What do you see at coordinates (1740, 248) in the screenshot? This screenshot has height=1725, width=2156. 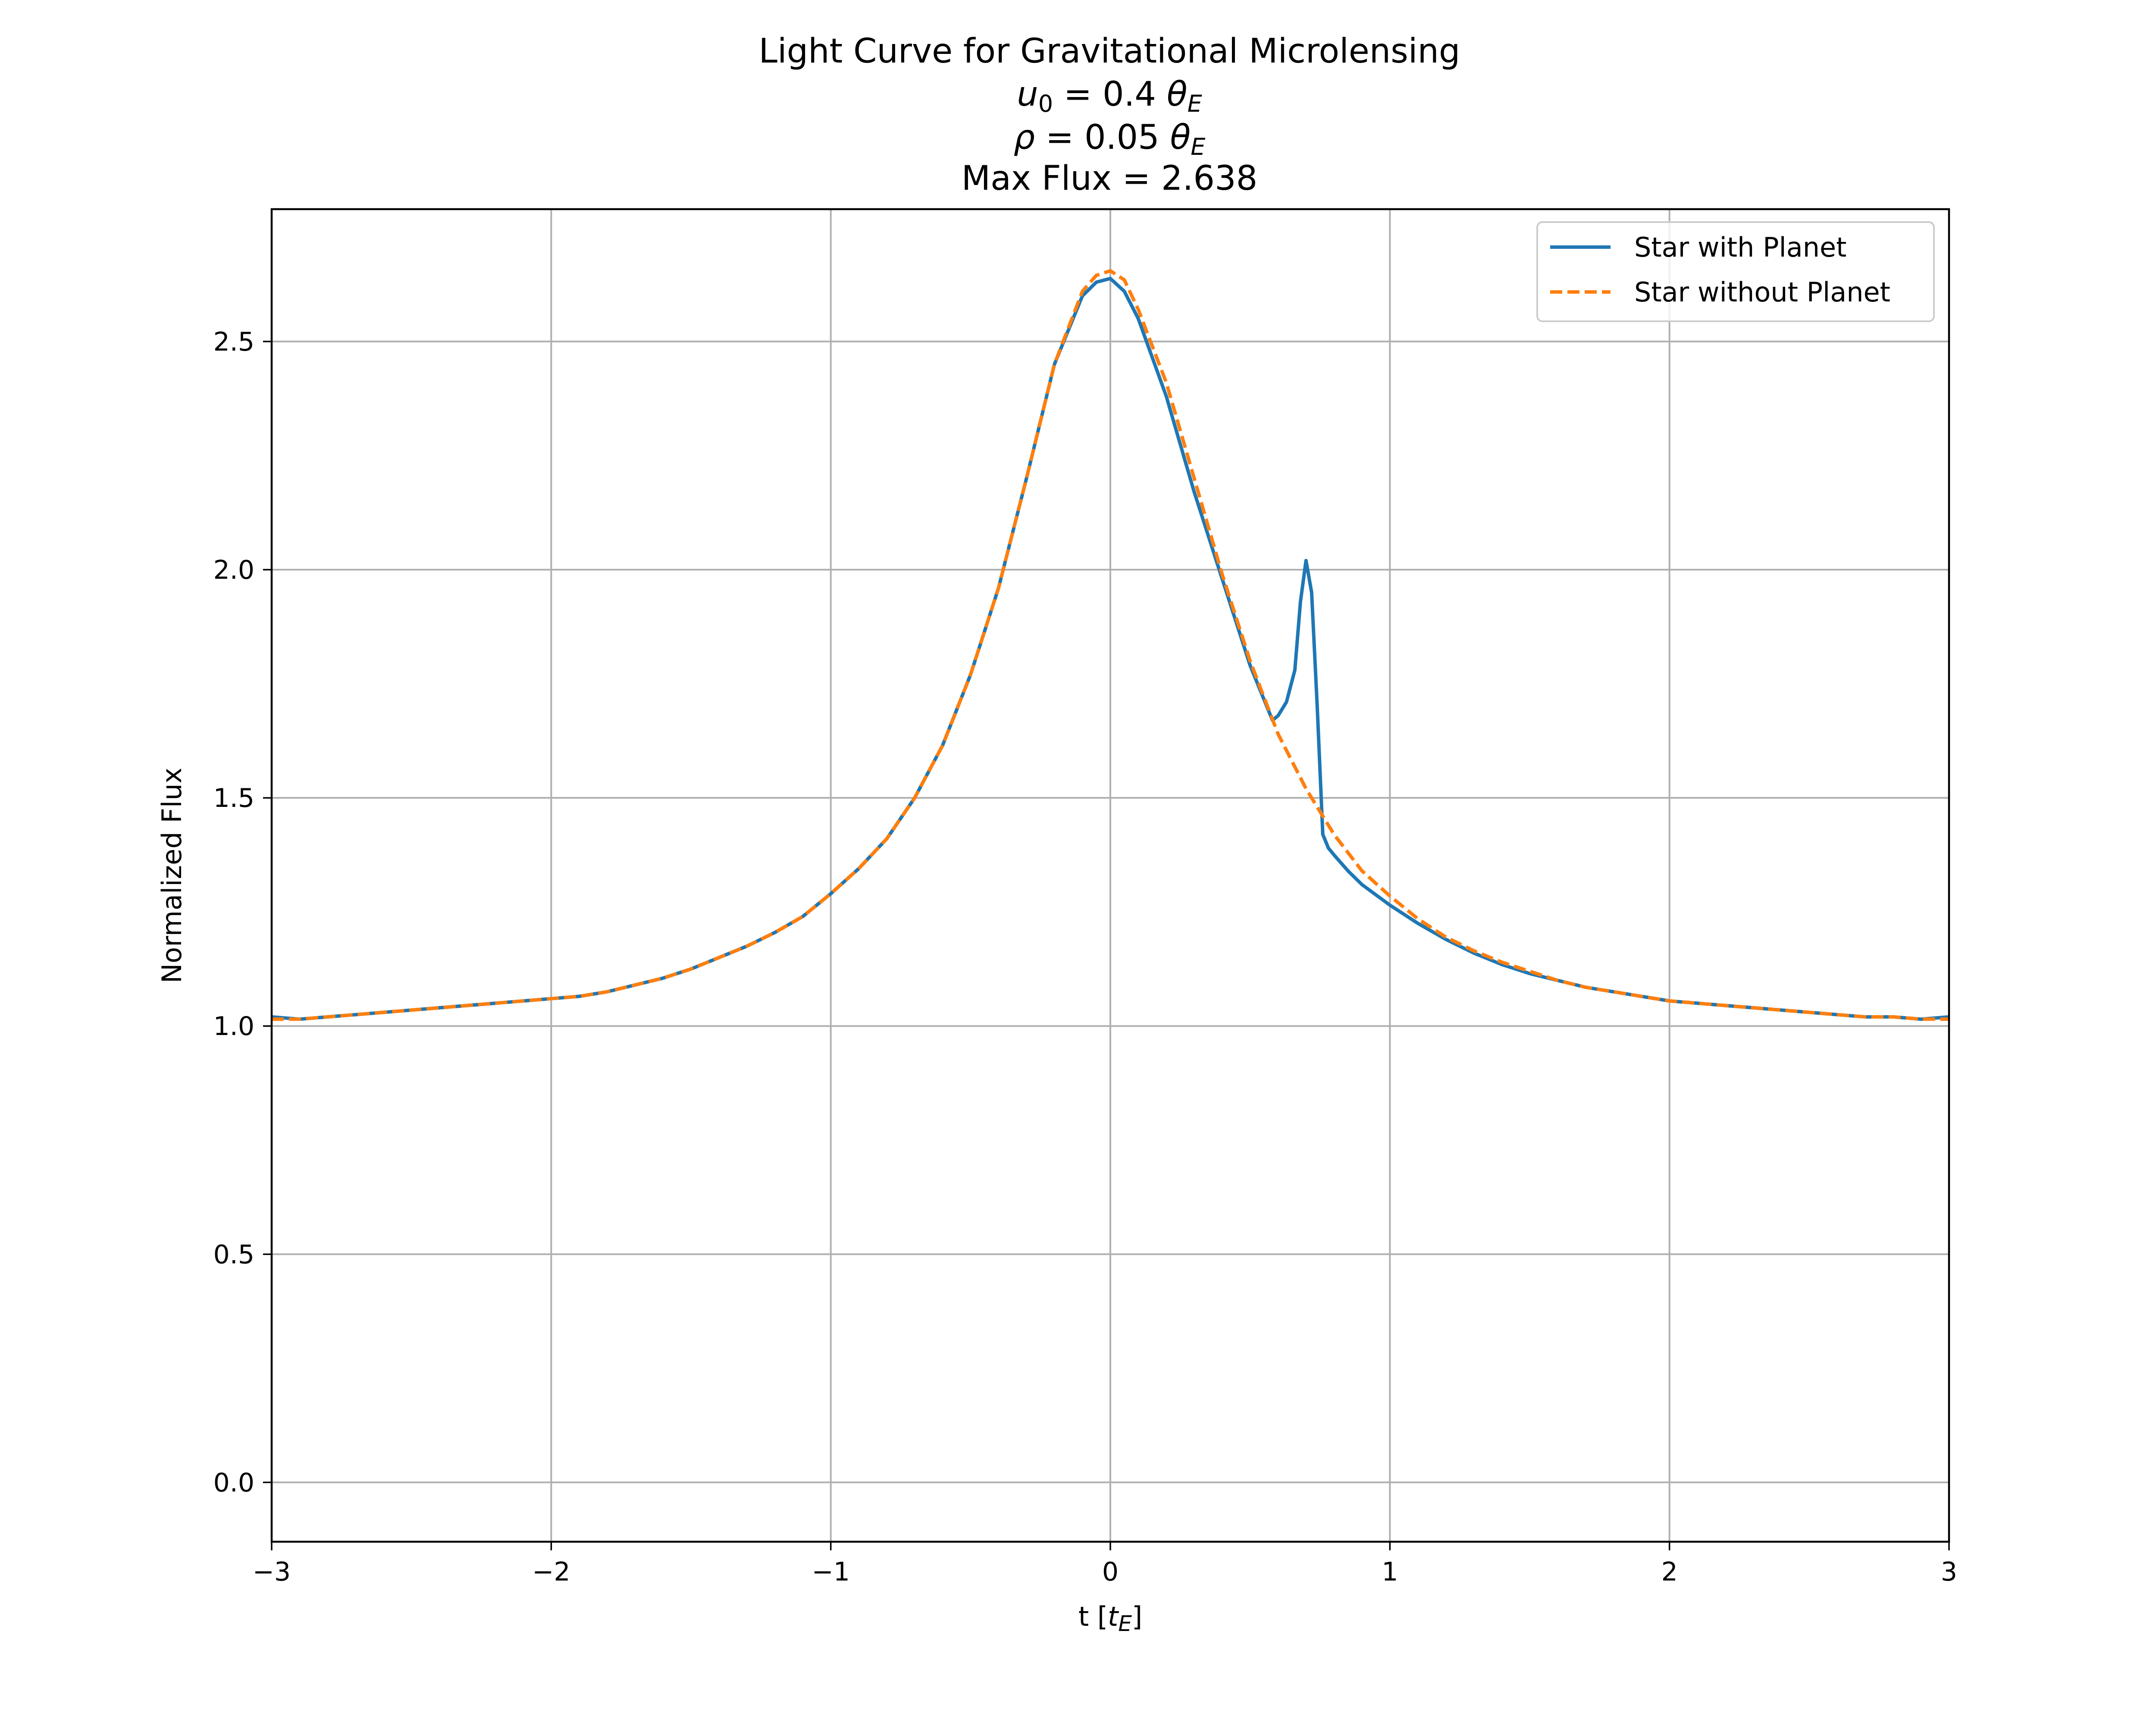 I see `legend-label-star-with-planet: Star with Planet` at bounding box center [1740, 248].